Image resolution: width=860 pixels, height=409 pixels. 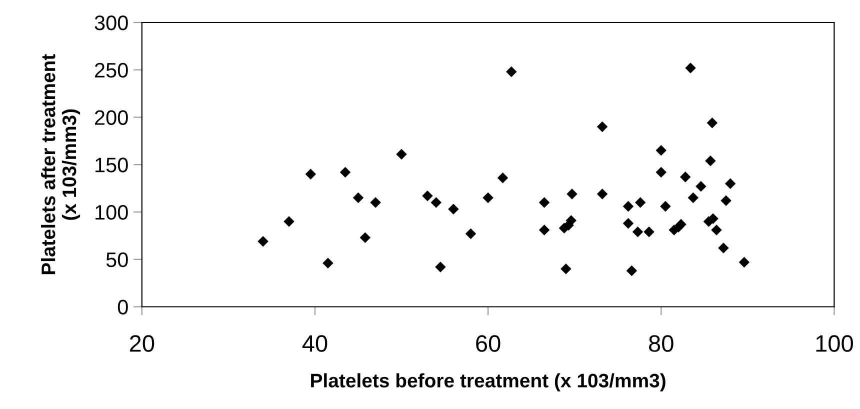 I want to click on y-tick-label: 50, so click(x=117, y=260).